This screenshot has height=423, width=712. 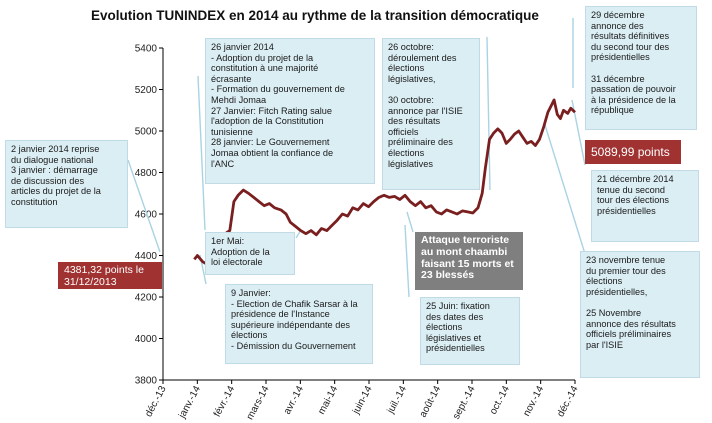 I want to click on y-tick-label: 3800, so click(x=146, y=381).